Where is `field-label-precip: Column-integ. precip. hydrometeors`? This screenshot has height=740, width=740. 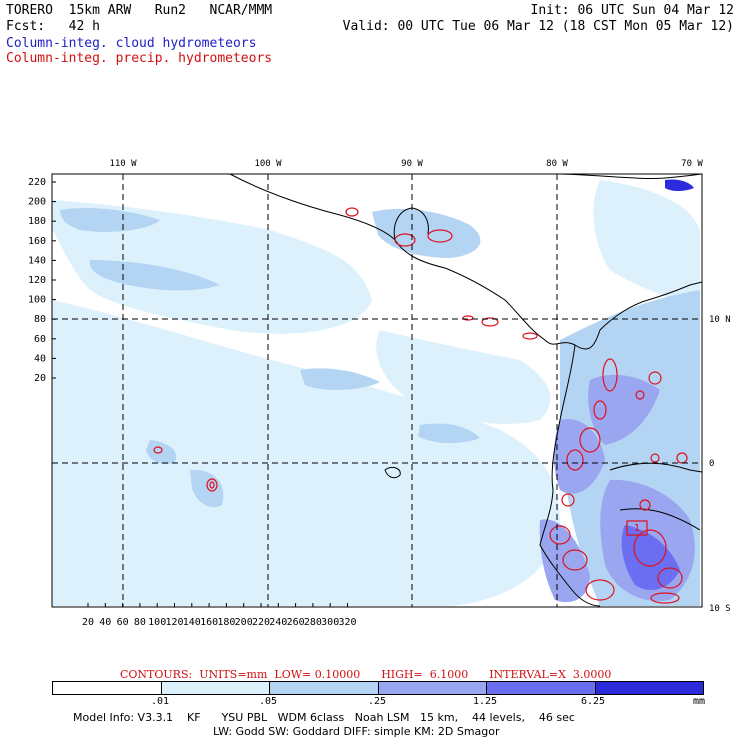
field-label-precip: Column-integ. precip. hydrometeors is located at coordinates (139, 58).